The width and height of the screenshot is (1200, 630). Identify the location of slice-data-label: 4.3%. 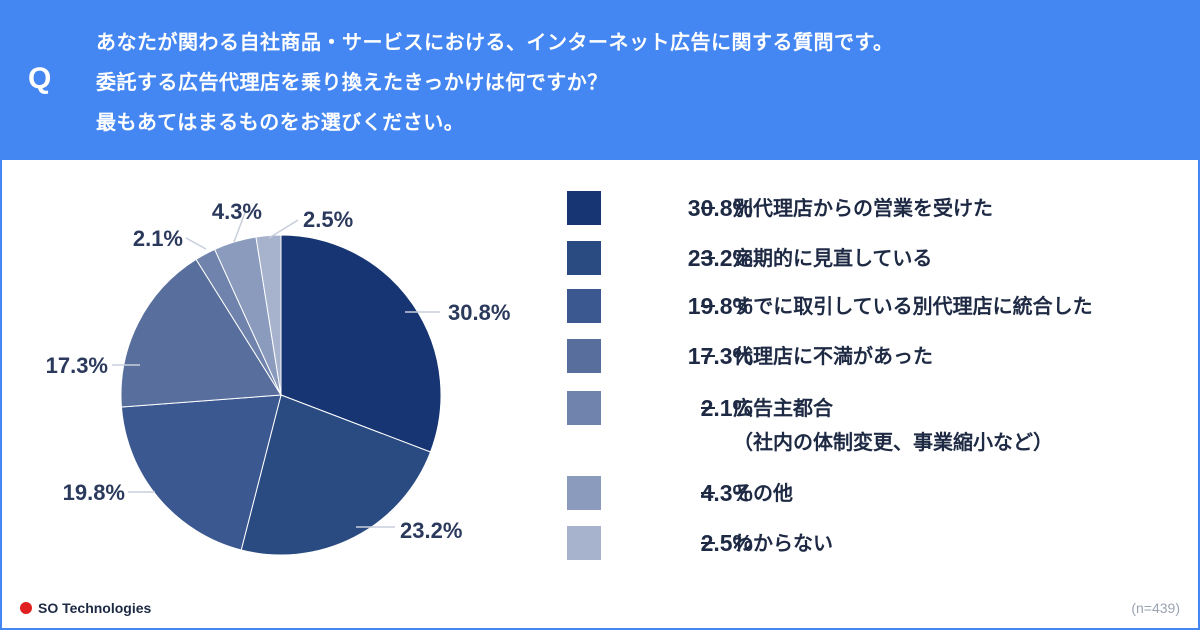
(237, 211).